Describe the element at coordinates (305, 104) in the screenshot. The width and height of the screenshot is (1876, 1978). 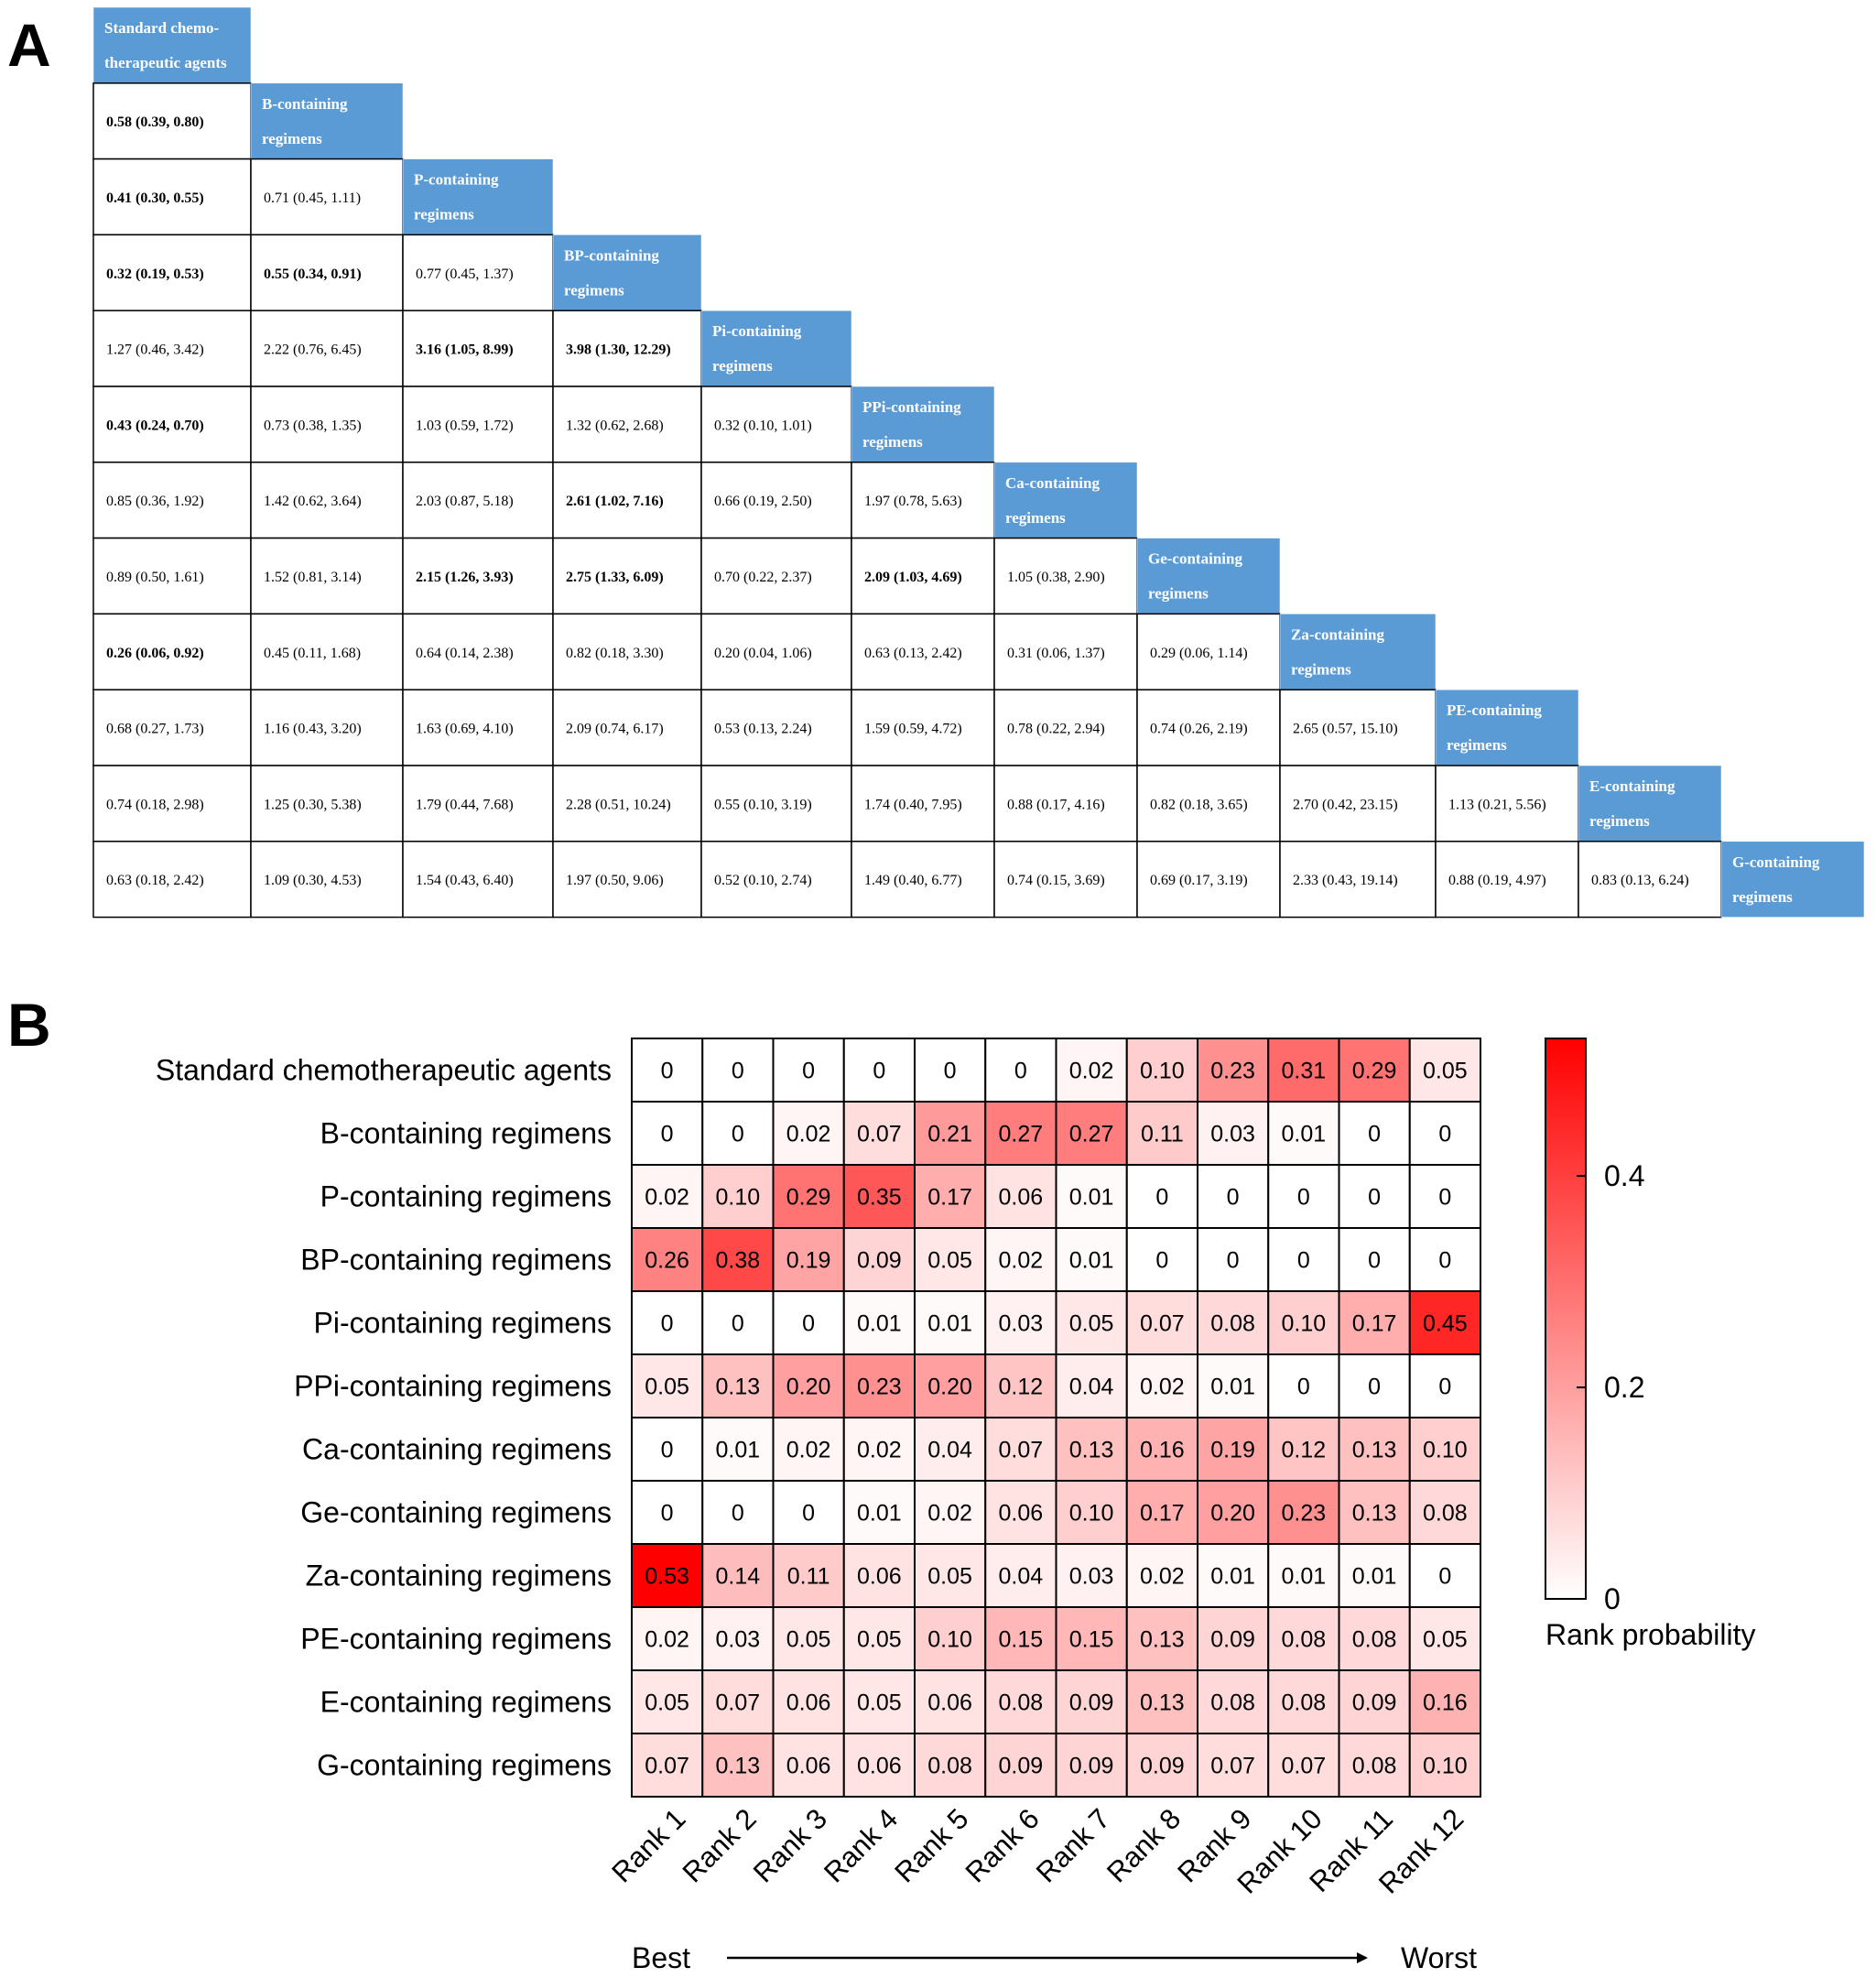
I see `league-header-text: B-containing` at that location.